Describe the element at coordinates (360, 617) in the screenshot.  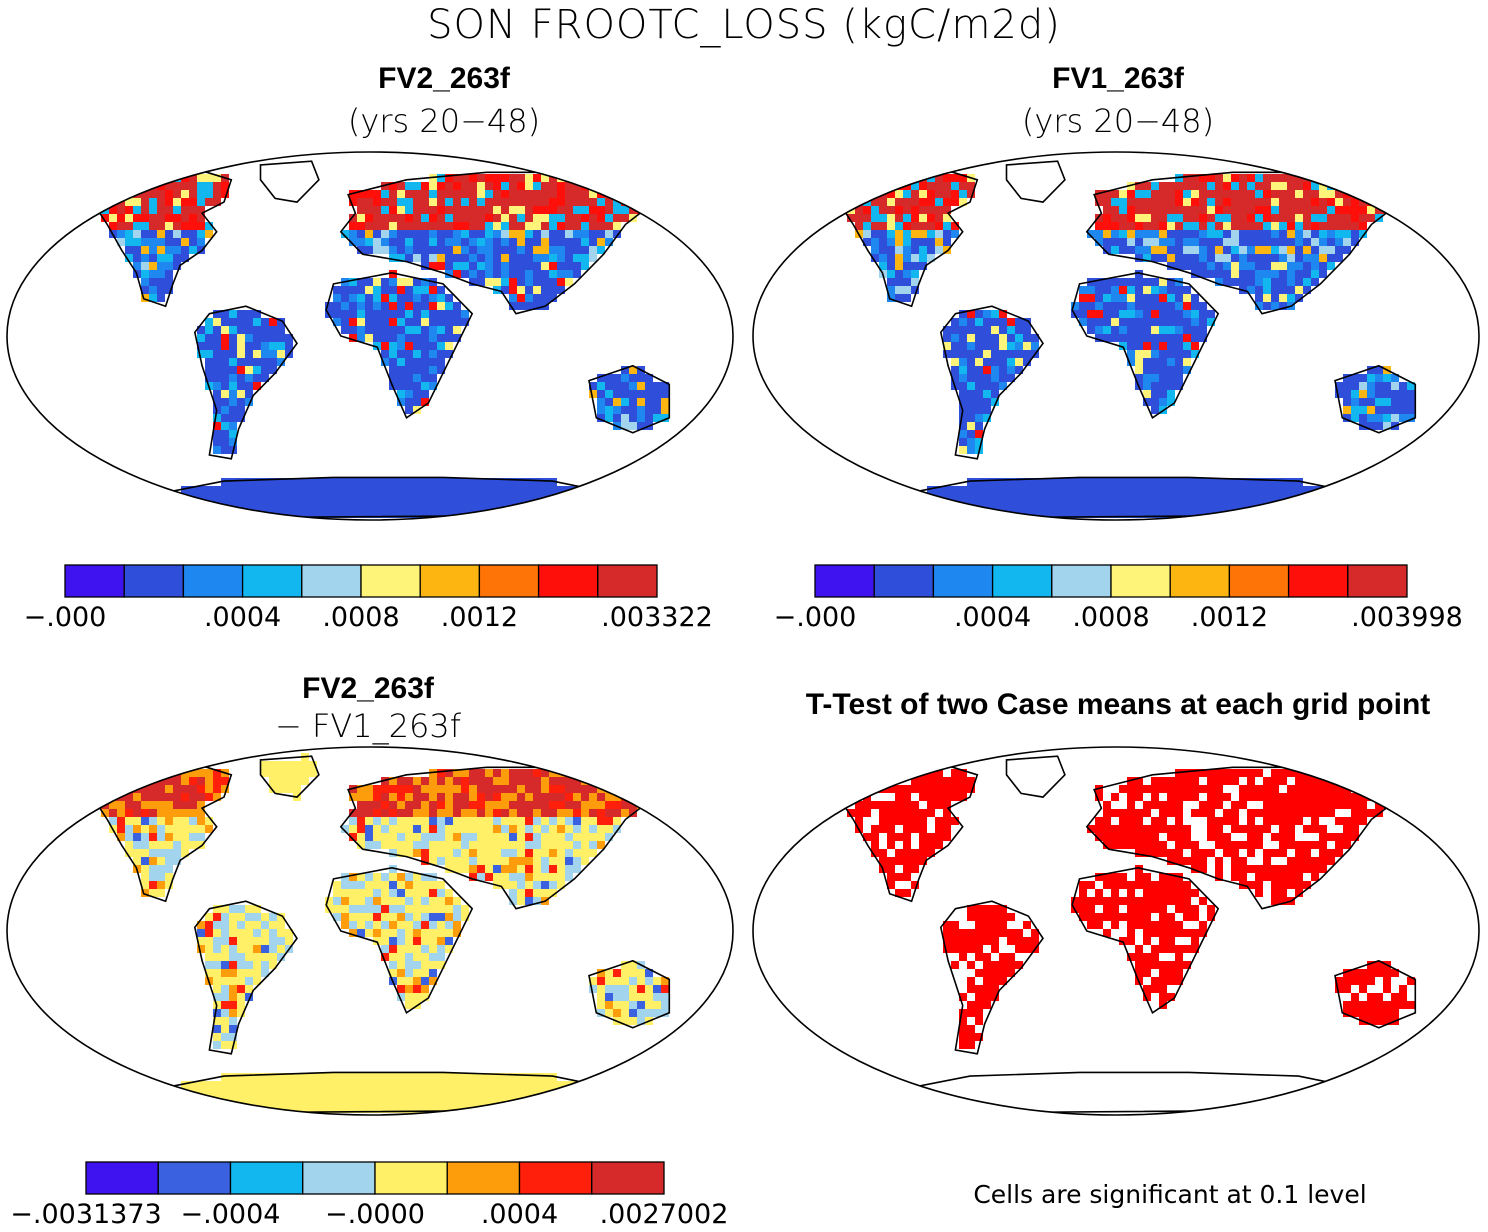
I see `colorbar-tick-label: .0008` at that location.